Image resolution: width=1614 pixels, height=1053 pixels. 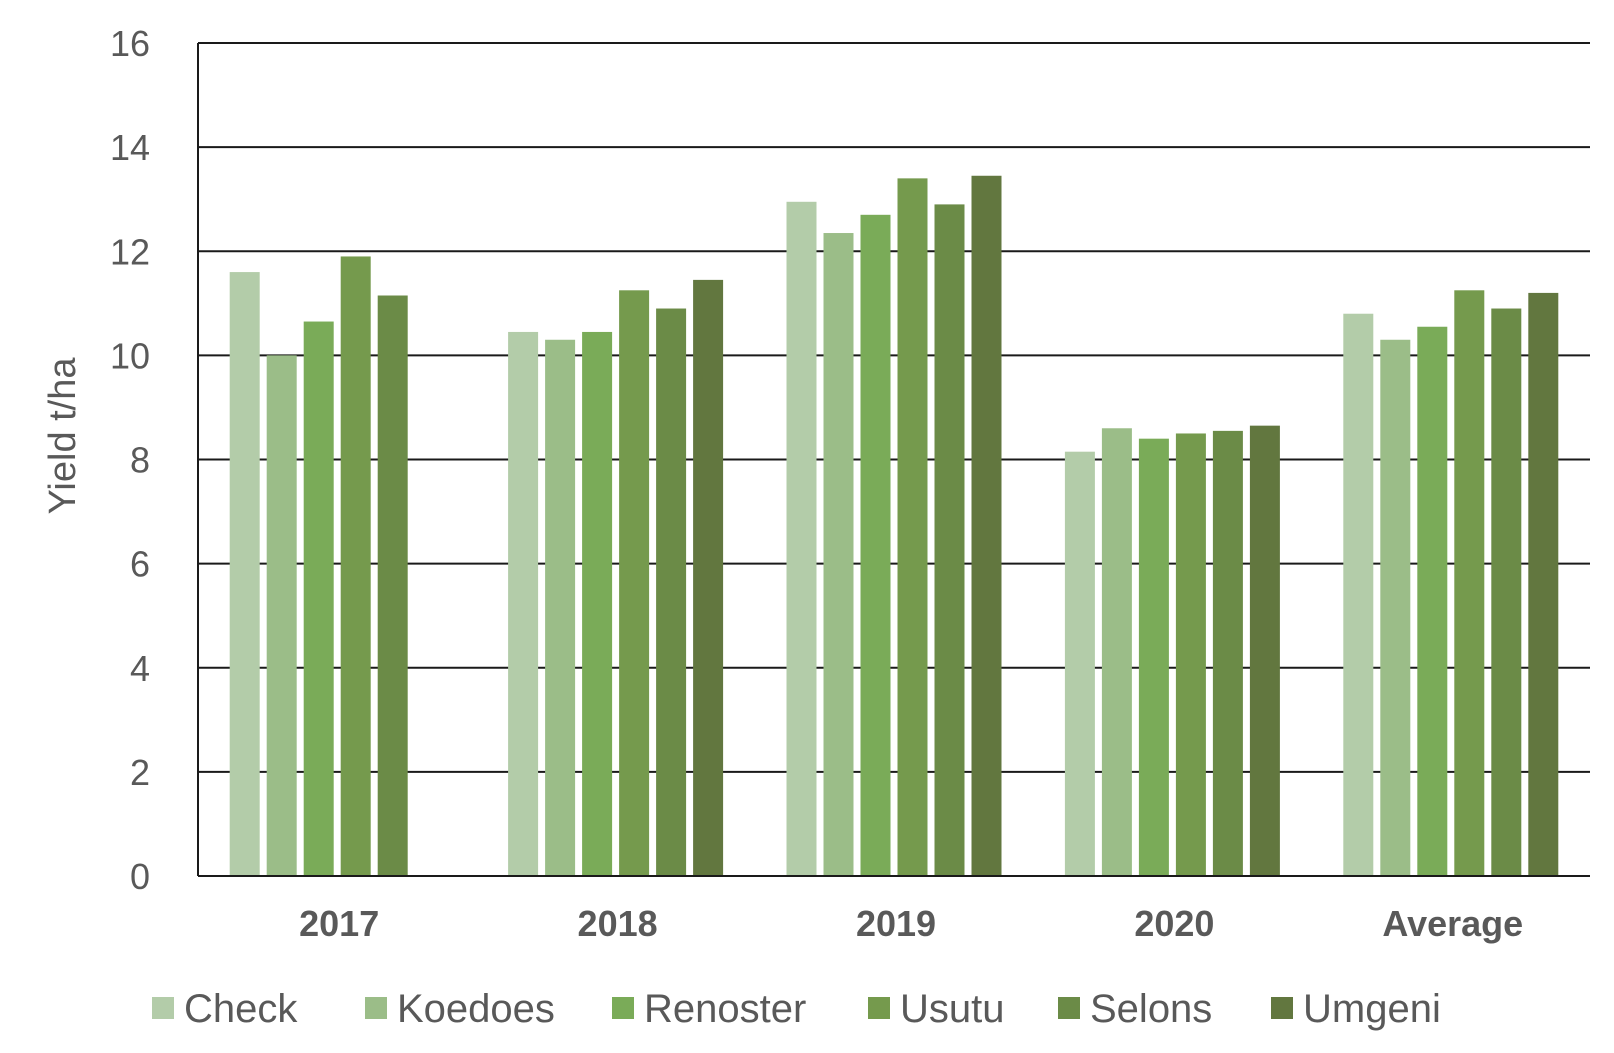 I want to click on y-tick-label: 4, so click(x=140, y=668).